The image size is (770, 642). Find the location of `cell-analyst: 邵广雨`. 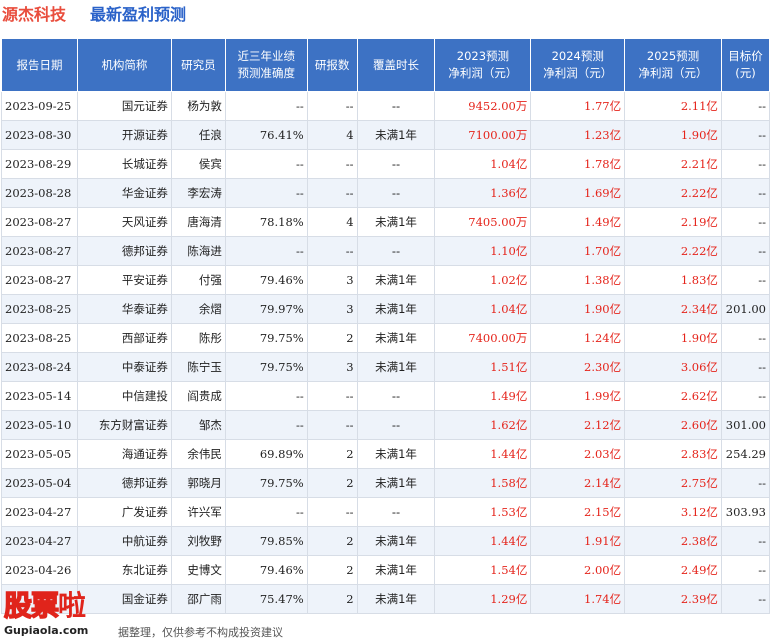

cell-analyst: 邵广雨 is located at coordinates (198, 599).